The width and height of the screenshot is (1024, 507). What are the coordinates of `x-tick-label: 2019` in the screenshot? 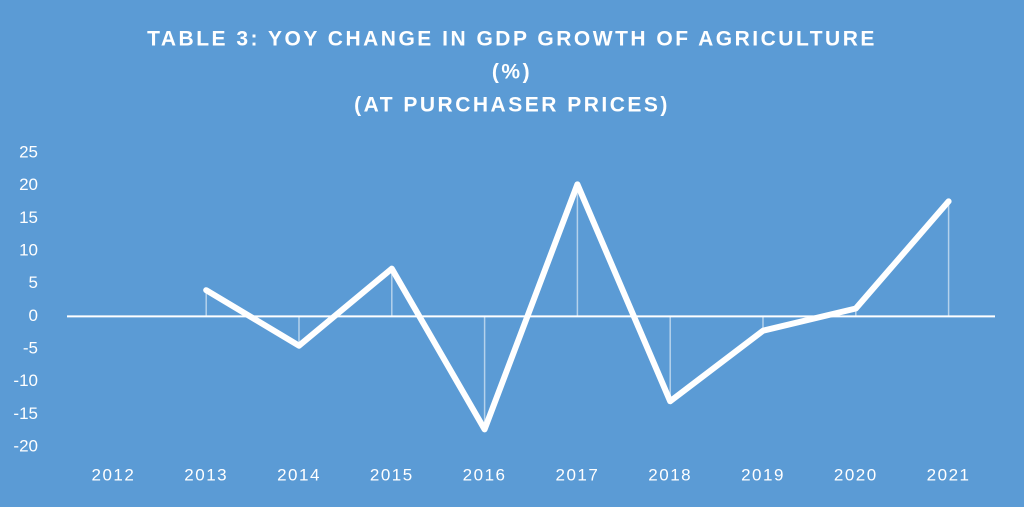 It's located at (763, 474).